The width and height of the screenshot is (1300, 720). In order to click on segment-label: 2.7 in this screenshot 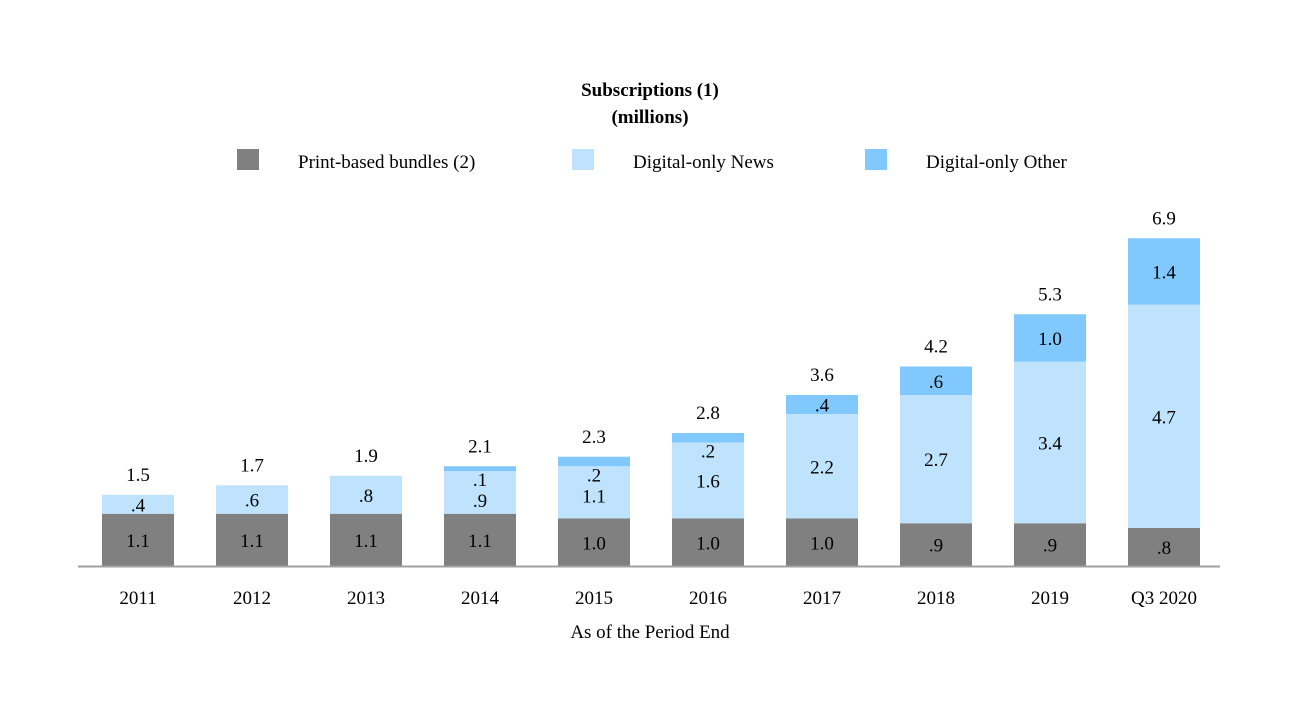, I will do `click(936, 460)`.